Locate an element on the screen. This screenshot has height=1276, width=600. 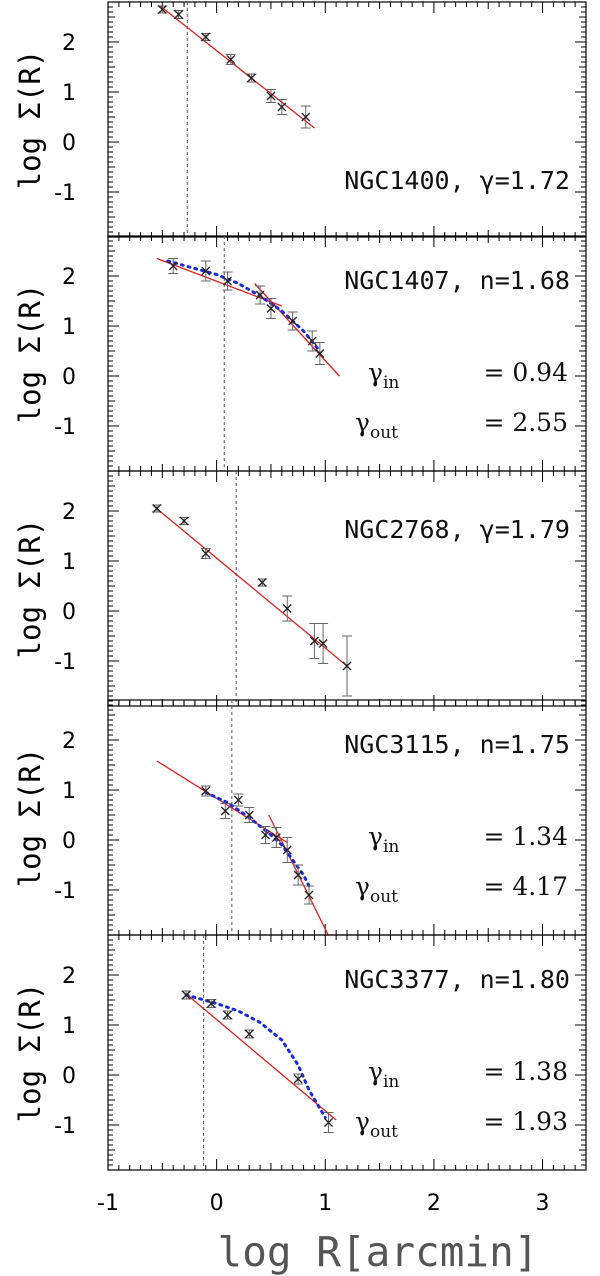
x-tick-label: 3 is located at coordinates (543, 1203).